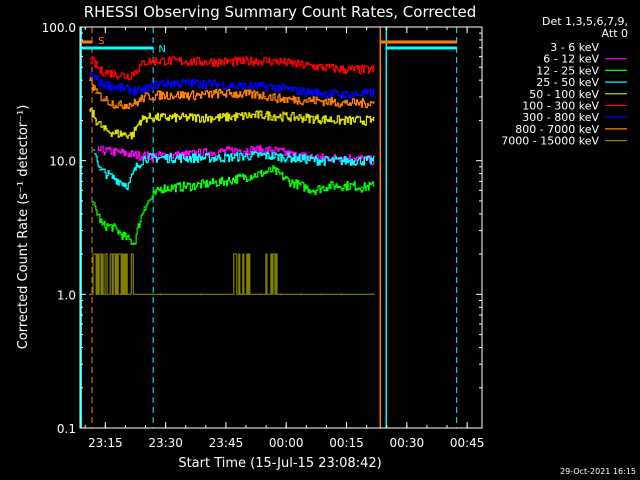 This screenshot has width=640, height=480. Describe the element at coordinates (585, 21) in the screenshot. I see `legend-header-line: Det 1,3,5,6,7,9,` at that location.